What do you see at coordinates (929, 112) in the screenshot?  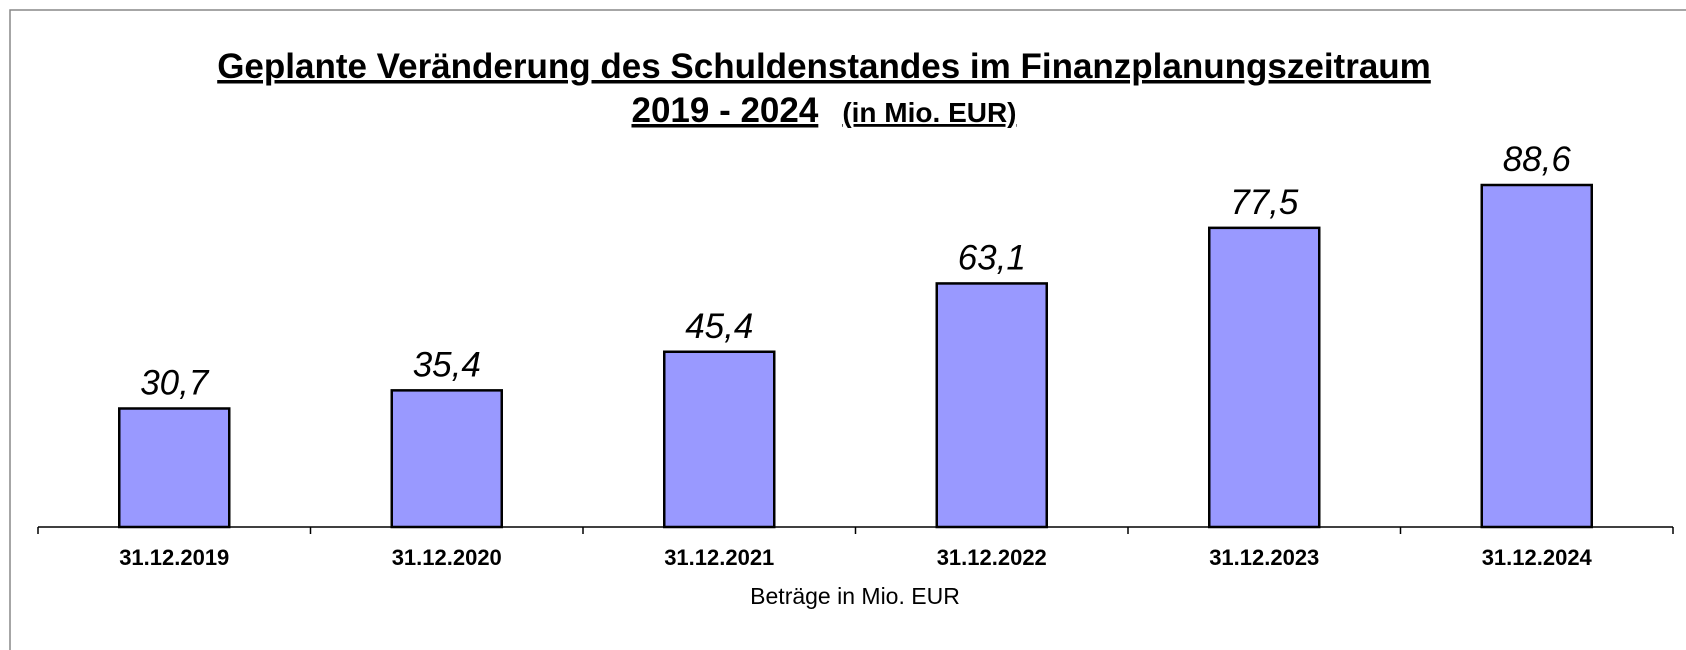 I see `subtitle-note: (in Mio. EUR)` at bounding box center [929, 112].